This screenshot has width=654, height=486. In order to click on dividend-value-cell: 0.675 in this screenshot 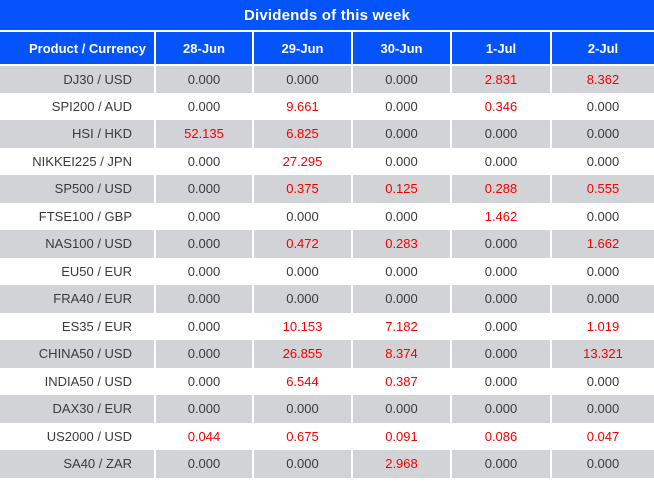, I will do `click(302, 436)`.